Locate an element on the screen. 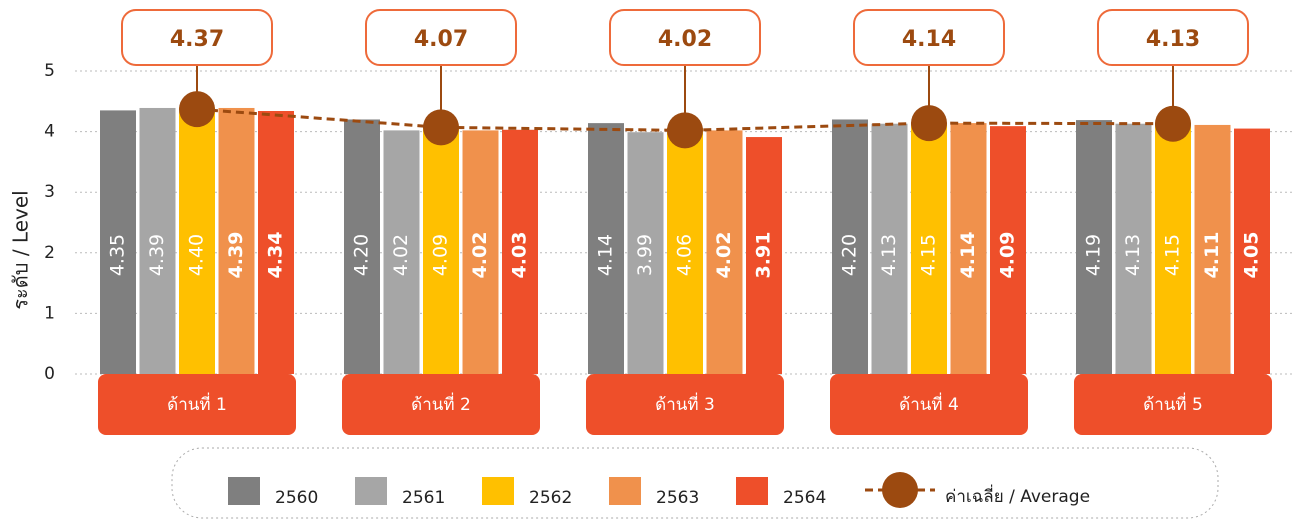 Image resolution: width=1303 pixels, height=521 pixels. value-label: 3.99 is located at coordinates (645, 255).